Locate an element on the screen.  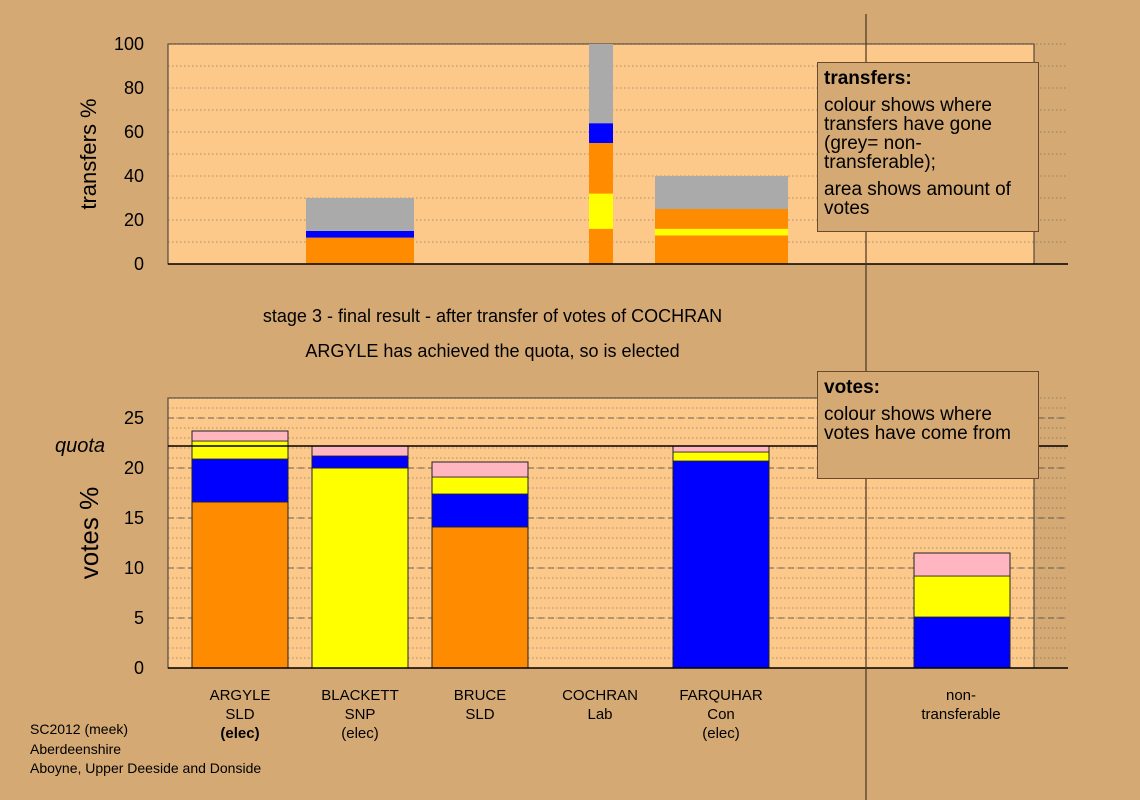
candidate-label-non-transferable: non- transferable is located at coordinates (961, 705).